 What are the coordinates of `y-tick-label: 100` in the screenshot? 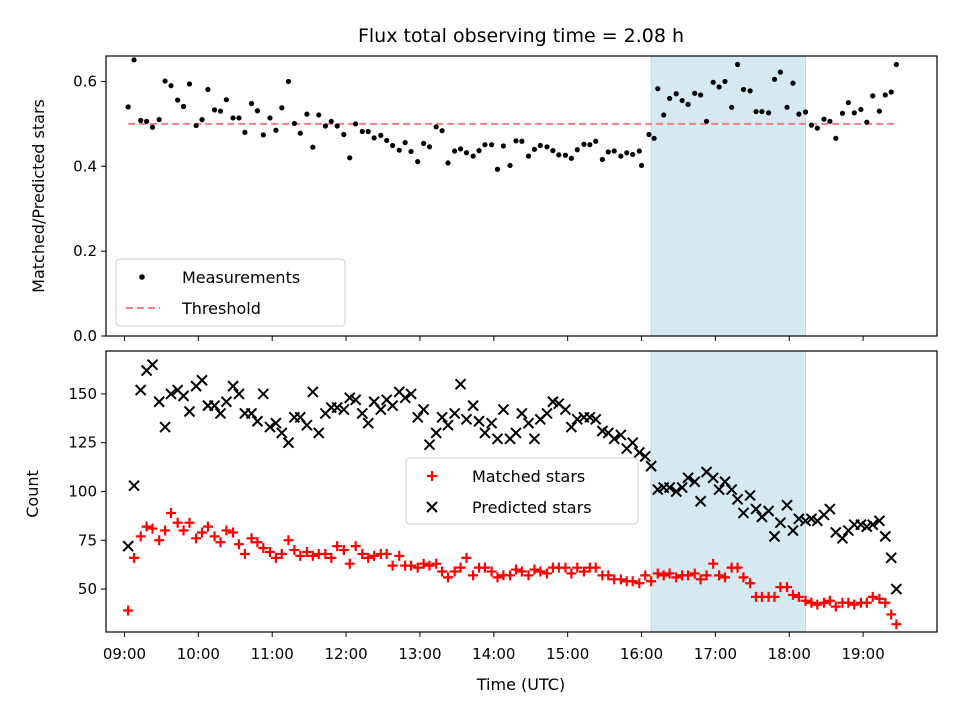 It's located at (82, 492).